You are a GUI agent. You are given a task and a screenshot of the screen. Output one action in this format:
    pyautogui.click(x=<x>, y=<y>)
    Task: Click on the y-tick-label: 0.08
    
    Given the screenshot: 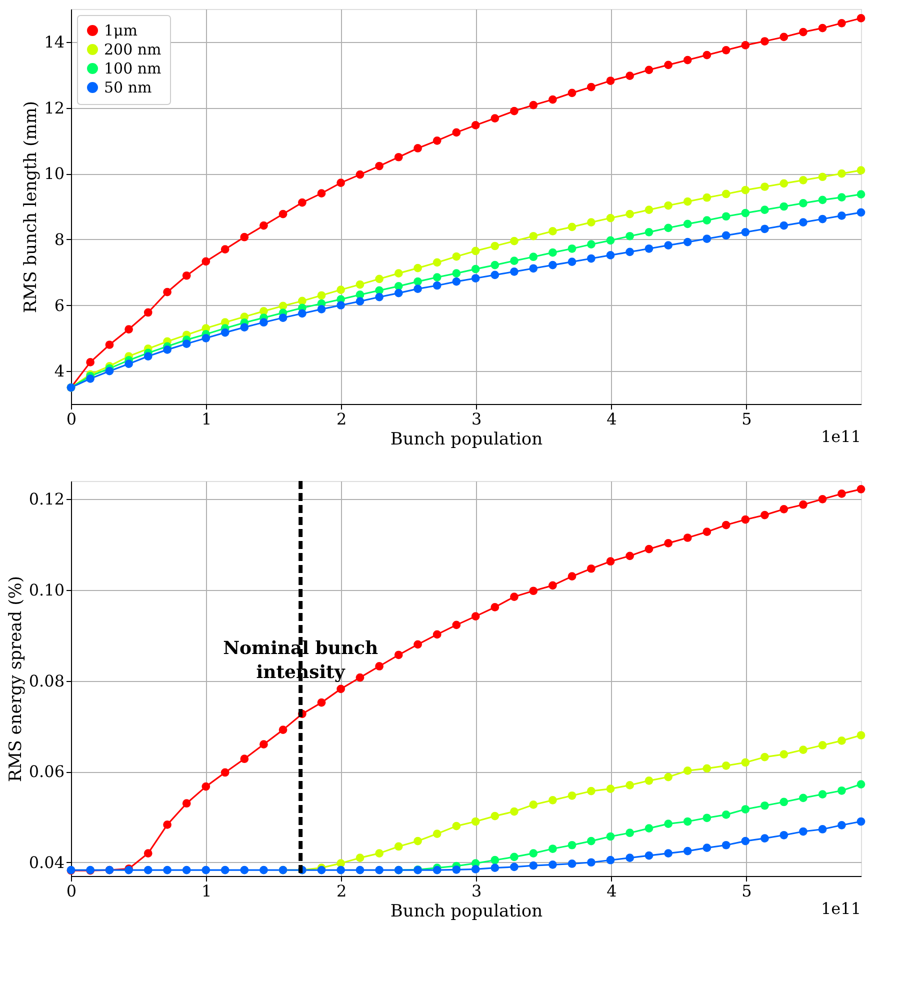 What is the action you would take?
    pyautogui.click(x=46, y=680)
    